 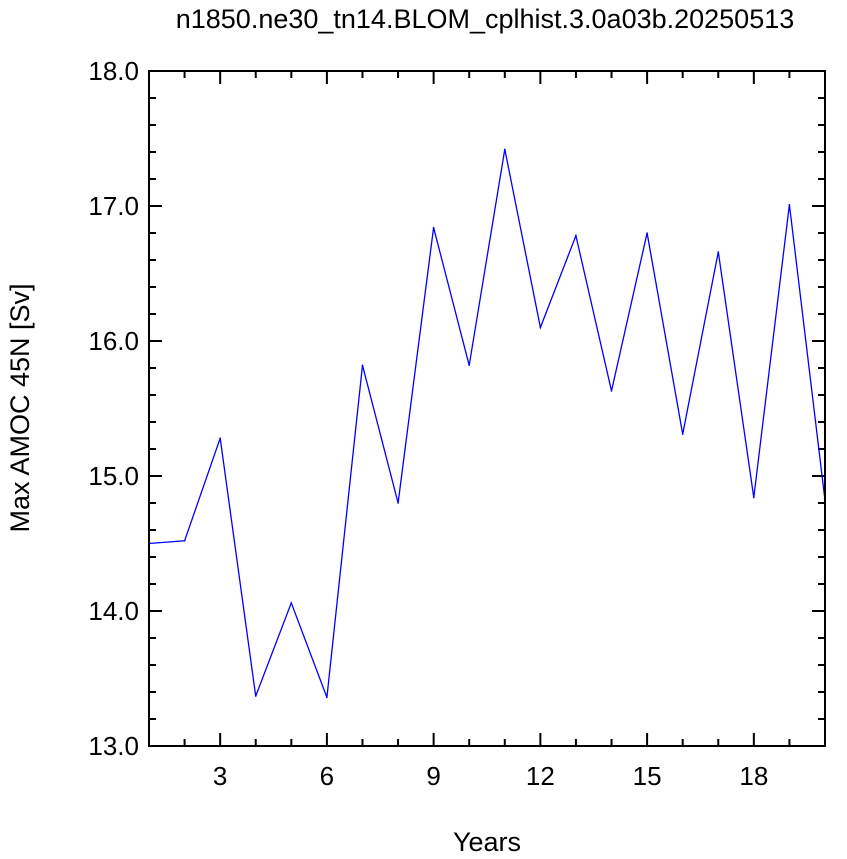 What do you see at coordinates (220, 776) in the screenshot?
I see `x-tick-label: 3` at bounding box center [220, 776].